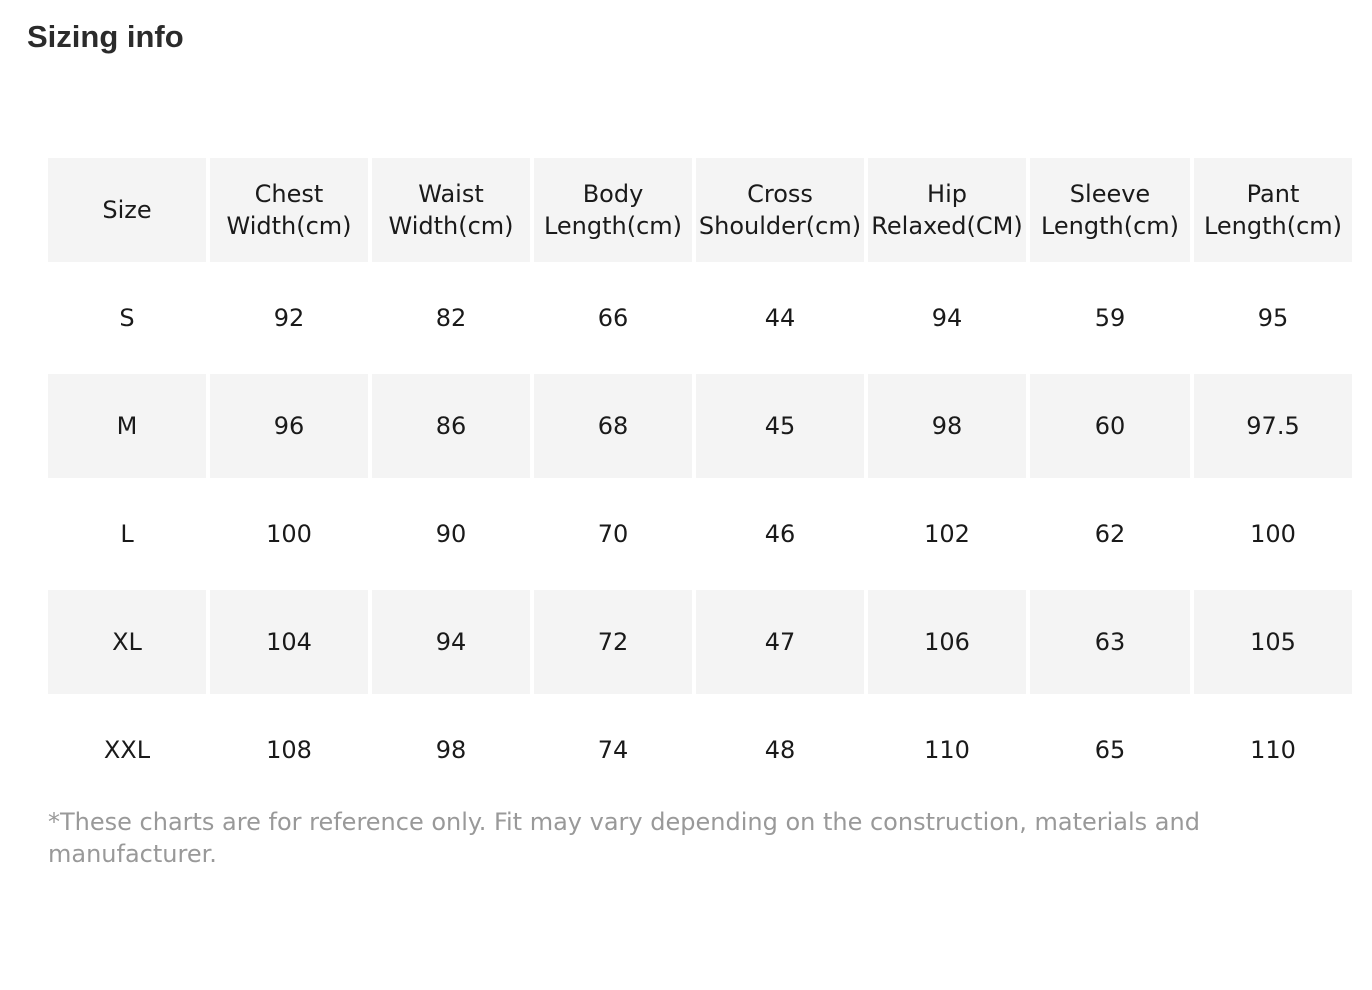  I want to click on cell-hip-relaxed: 98, so click(947, 426).